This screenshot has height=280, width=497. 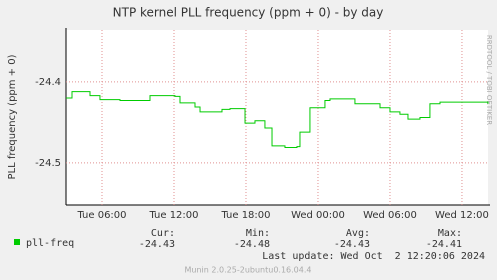 What do you see at coordinates (373, 256) in the screenshot?
I see `last-update: Last update: Wed Oct 2 12:20:06 2024` at bounding box center [373, 256].